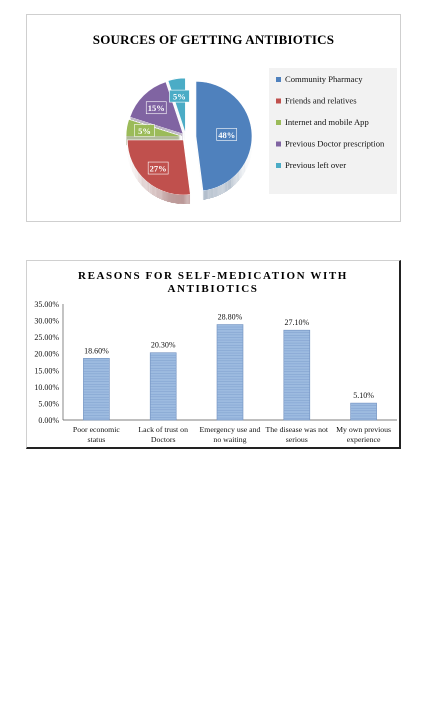 The width and height of the screenshot is (425, 709). I want to click on y-tick-label: 0.00%, so click(48, 420).